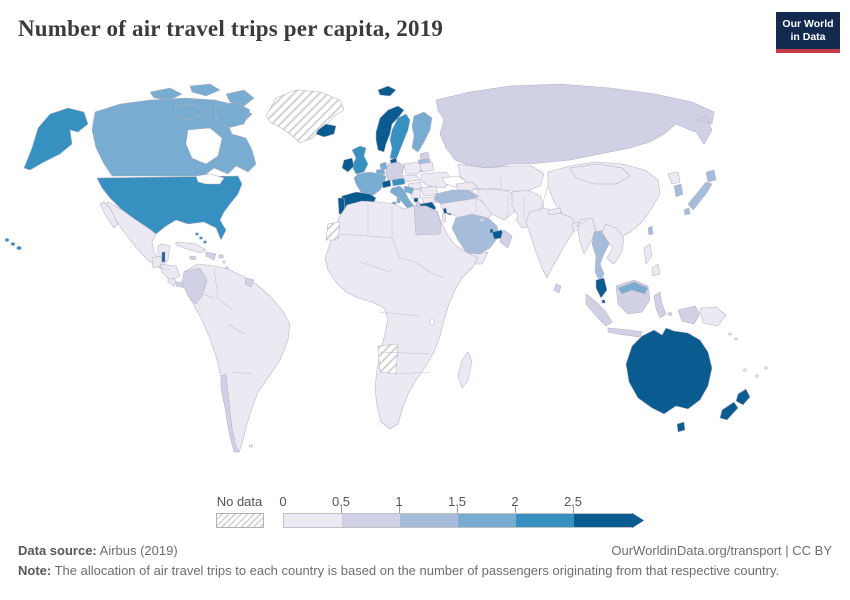 The image size is (850, 600). What do you see at coordinates (613, 244) in the screenshot?
I see `region-indochina` at bounding box center [613, 244].